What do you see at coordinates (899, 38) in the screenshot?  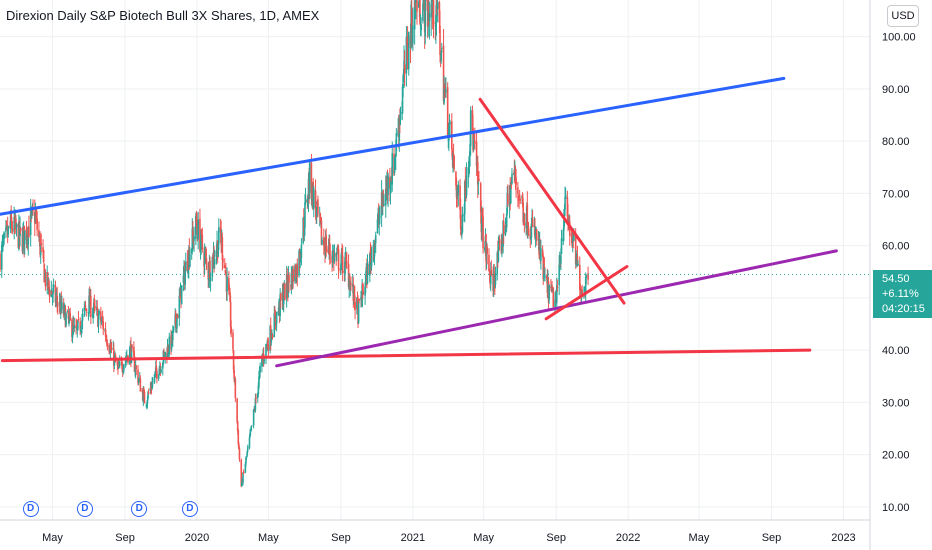 I see `price-axis-label: 100.00` at bounding box center [899, 38].